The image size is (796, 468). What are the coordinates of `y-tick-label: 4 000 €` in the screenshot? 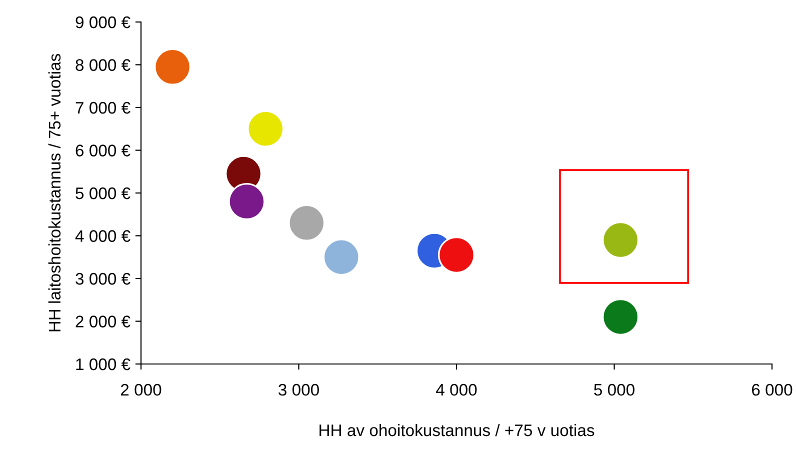 It's located at (102, 236).